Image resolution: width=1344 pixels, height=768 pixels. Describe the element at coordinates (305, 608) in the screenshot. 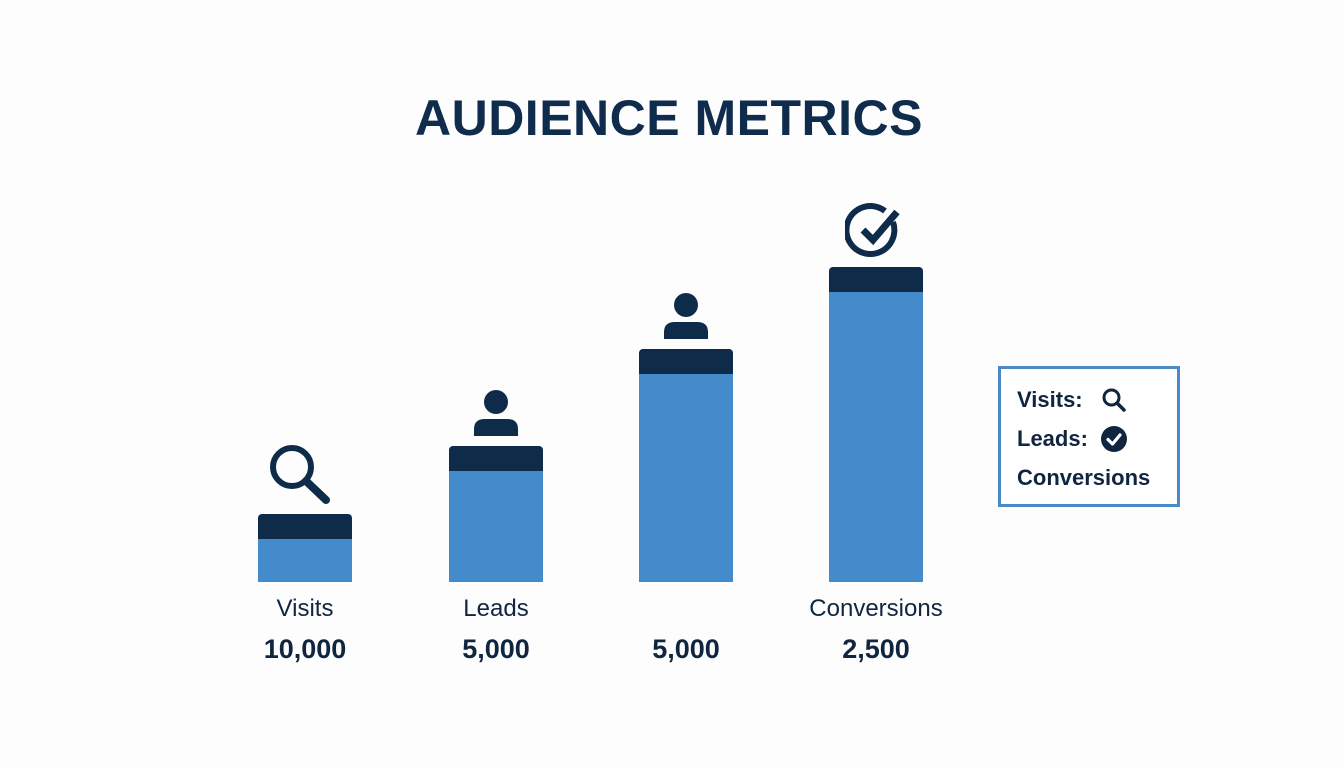

I see `bar-label-visits: Visits` at that location.